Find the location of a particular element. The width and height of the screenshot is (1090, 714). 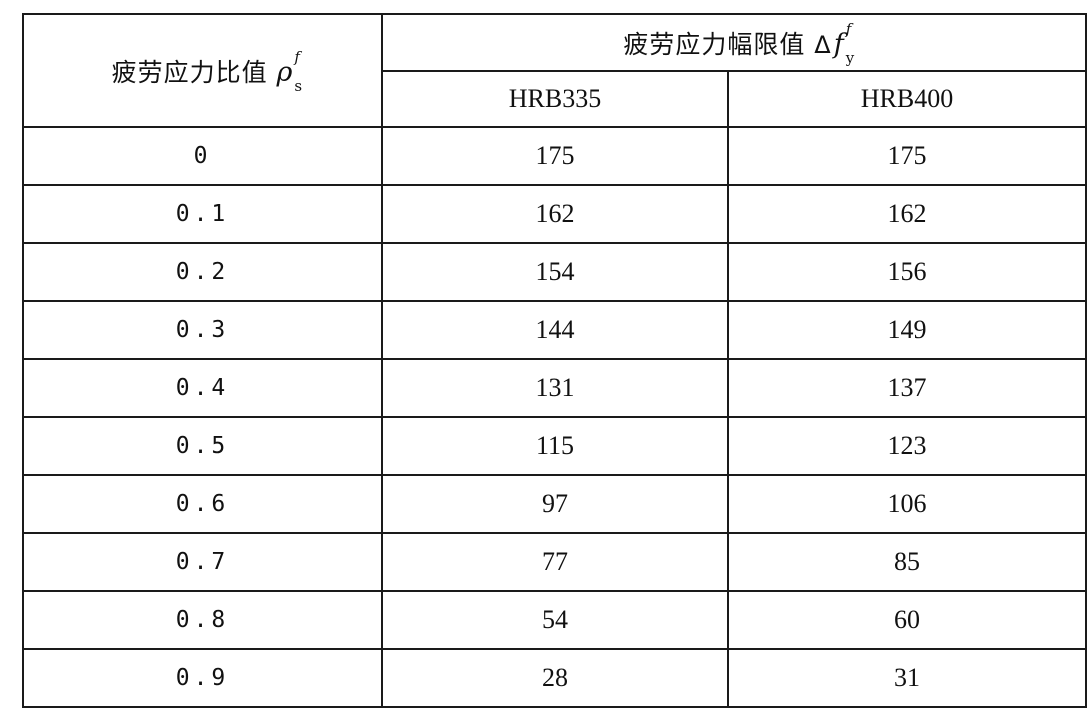

hrb335-value-cell: 77 is located at coordinates (555, 562).